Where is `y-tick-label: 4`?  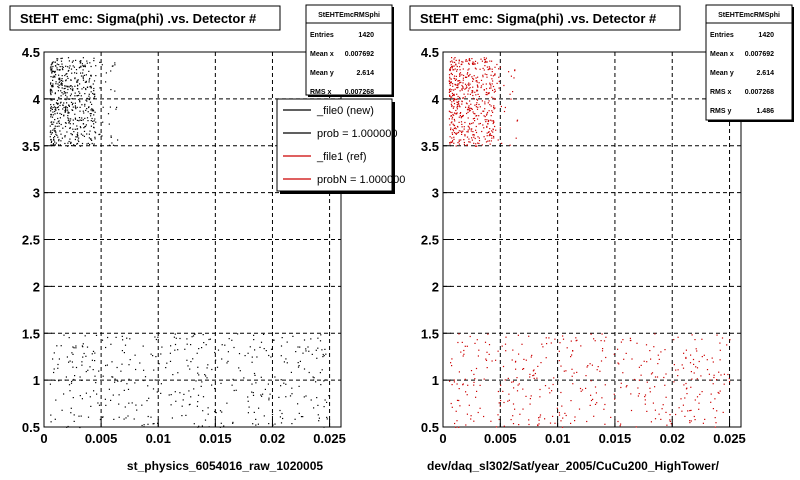 y-tick-label: 4 is located at coordinates (37, 99).